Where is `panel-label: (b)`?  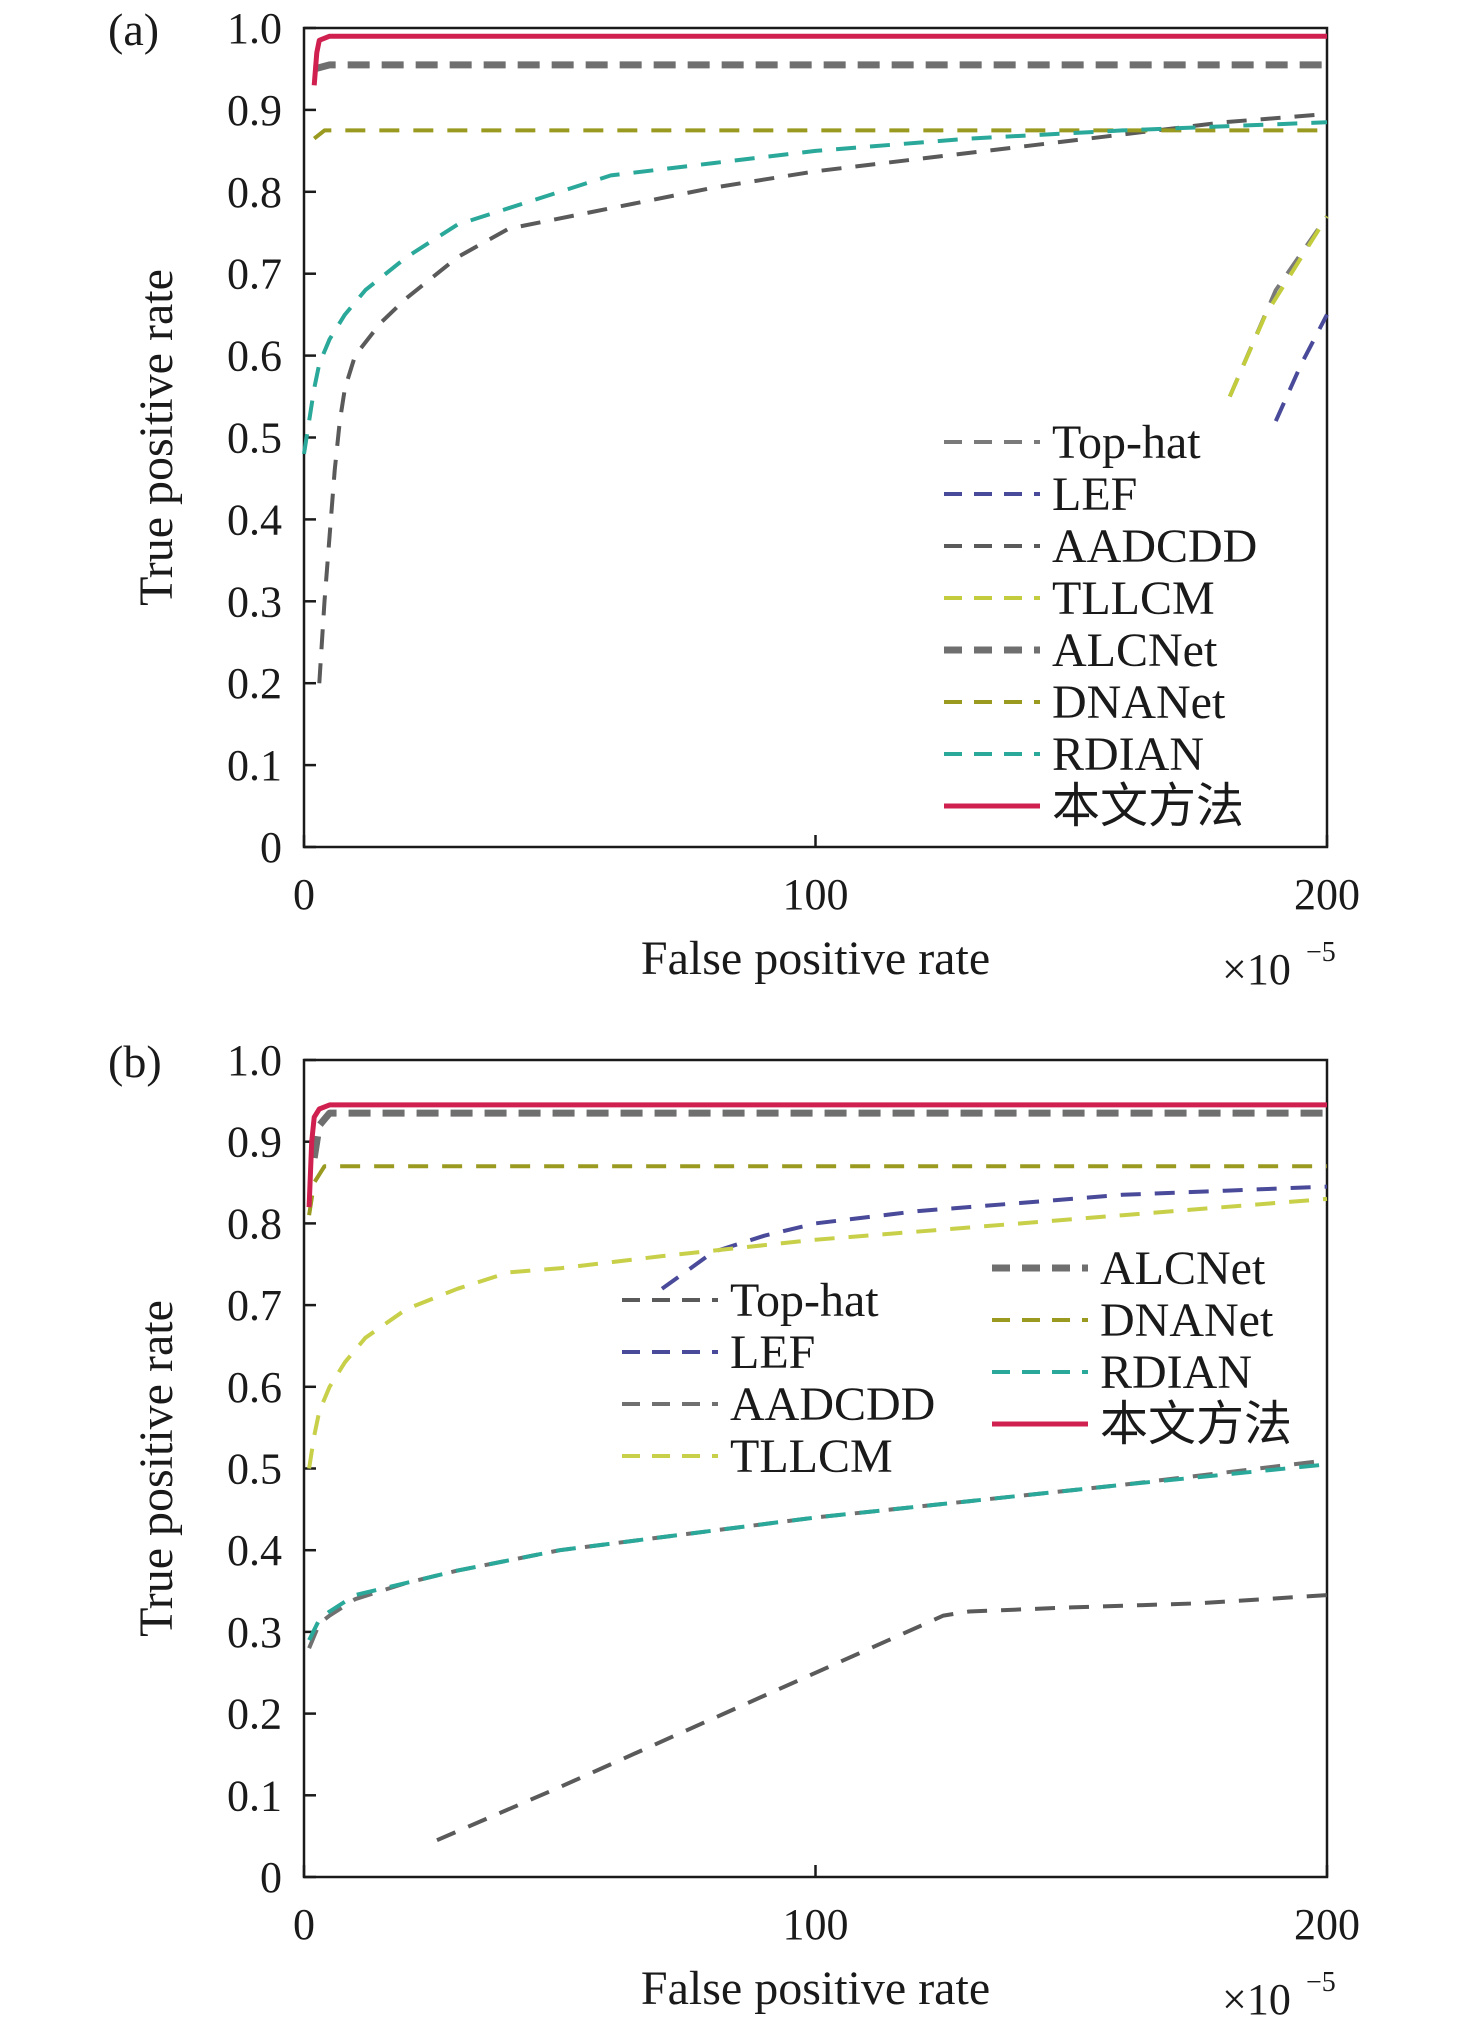
panel-label: (b) is located at coordinates (135, 1061).